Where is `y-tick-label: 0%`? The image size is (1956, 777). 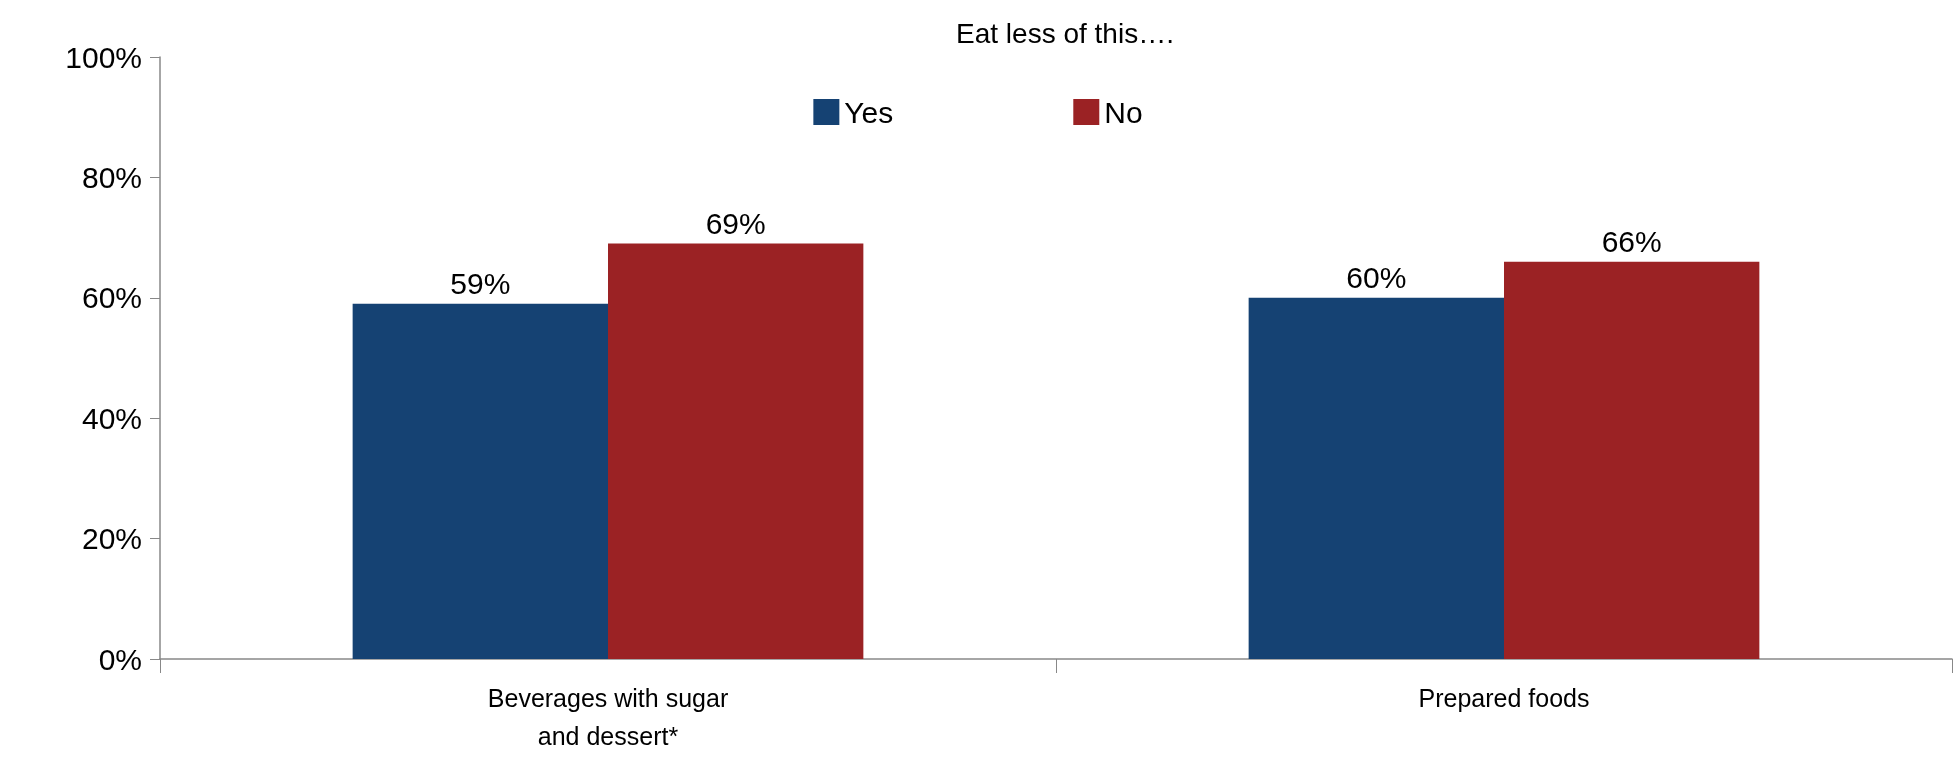
y-tick-label: 0% is located at coordinates (120, 659).